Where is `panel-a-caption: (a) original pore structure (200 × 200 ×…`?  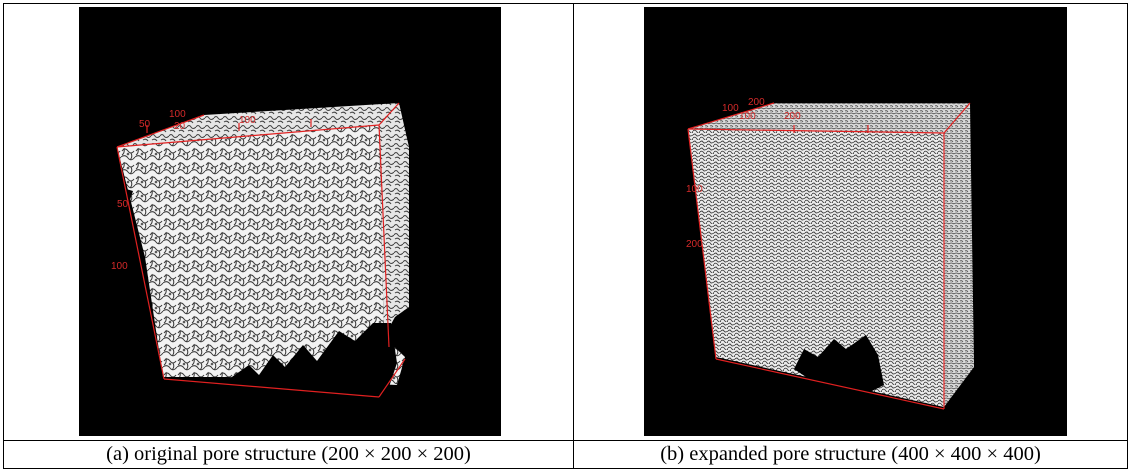 panel-a-caption: (a) original pore structure (200 × 200 ×… is located at coordinates (289, 454).